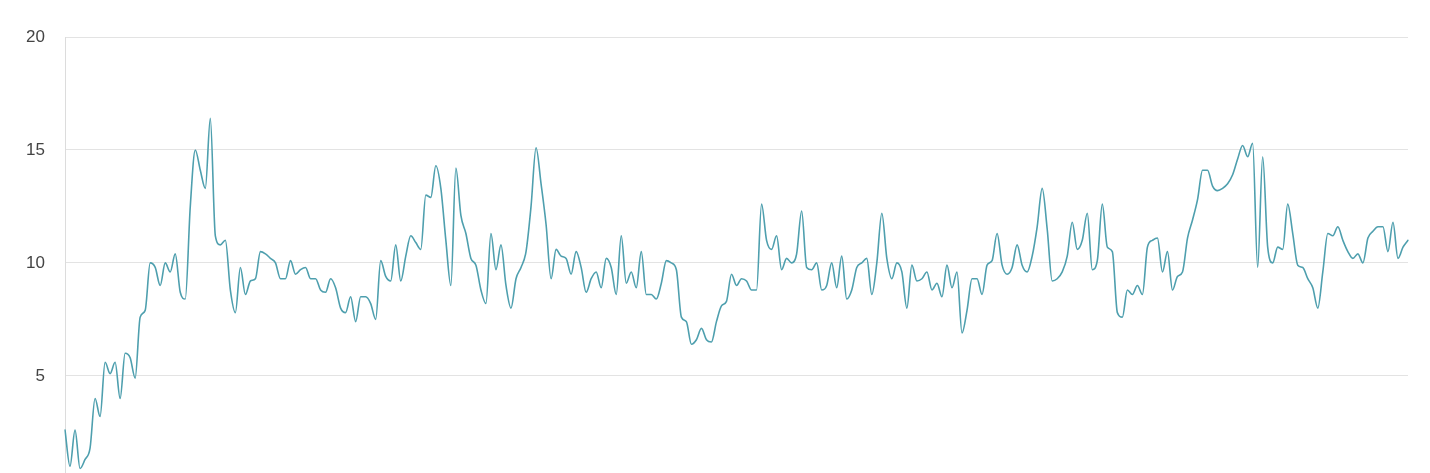 This screenshot has height=473, width=1430. What do you see at coordinates (35, 149) in the screenshot?
I see `y-tick-label: 15` at bounding box center [35, 149].